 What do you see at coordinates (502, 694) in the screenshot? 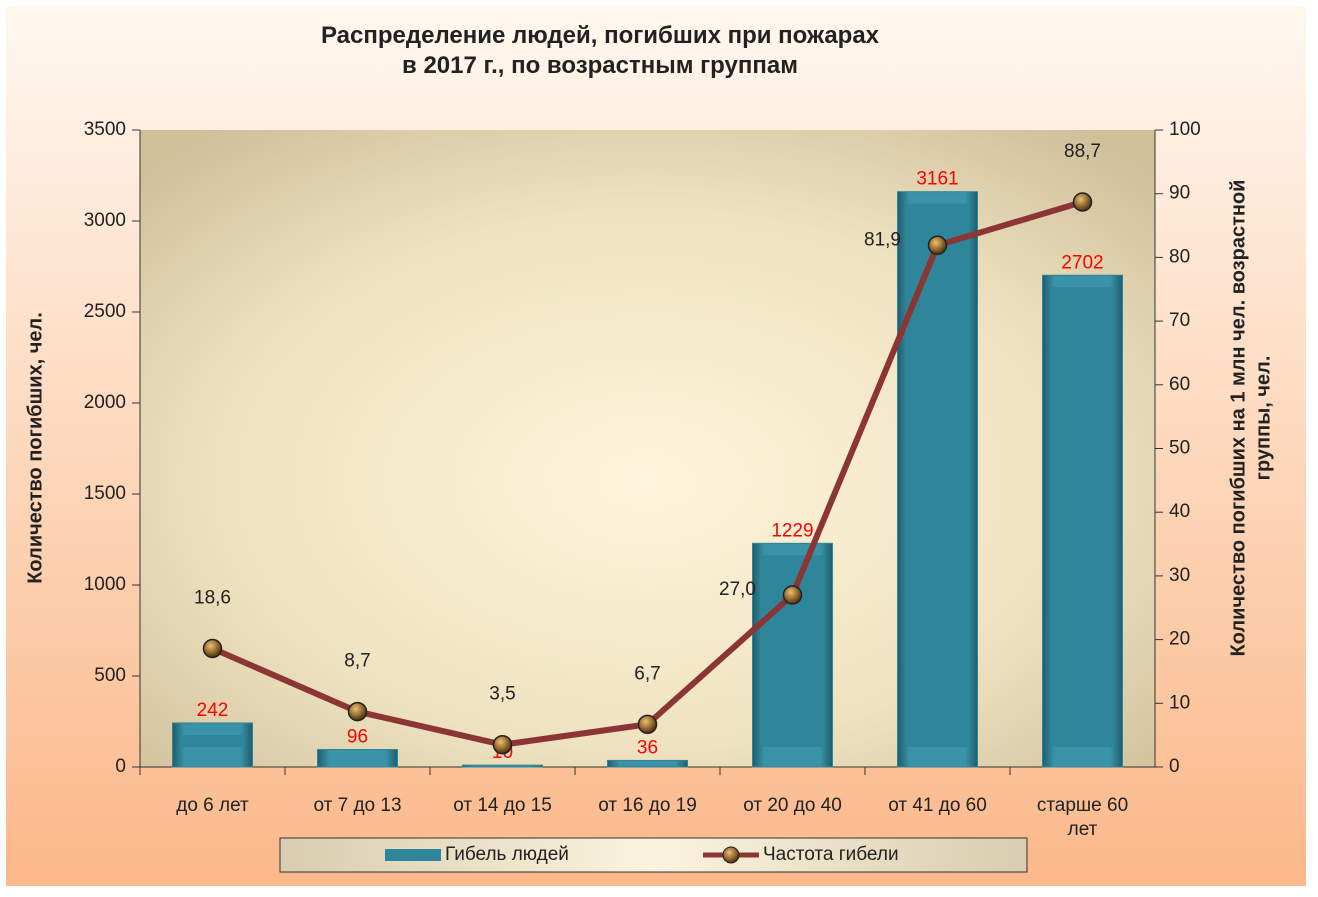
I see `line-value-label: 3,5` at bounding box center [502, 694].